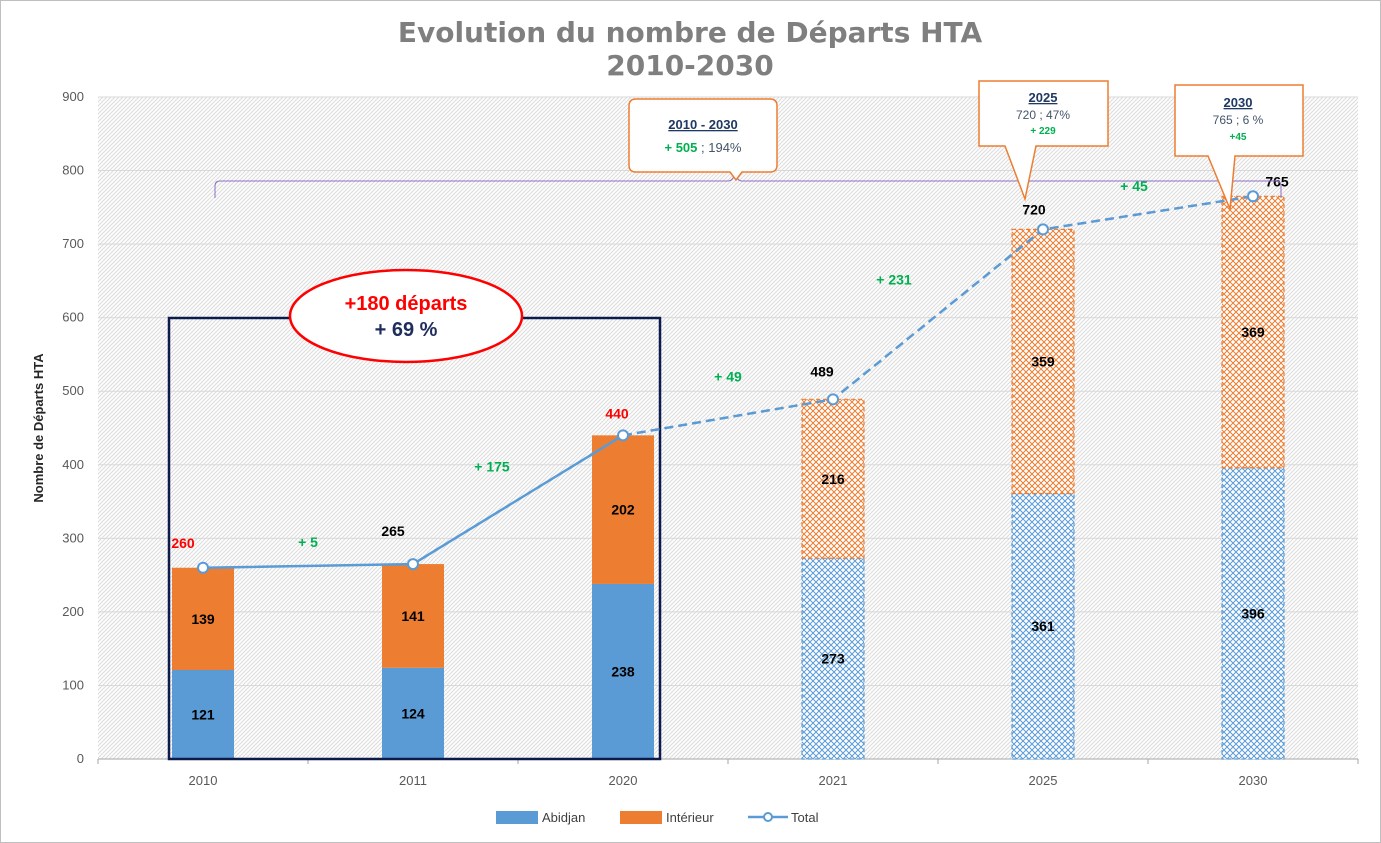 The image size is (1381, 843). I want to click on y-tick-label: 100, so click(73, 684).